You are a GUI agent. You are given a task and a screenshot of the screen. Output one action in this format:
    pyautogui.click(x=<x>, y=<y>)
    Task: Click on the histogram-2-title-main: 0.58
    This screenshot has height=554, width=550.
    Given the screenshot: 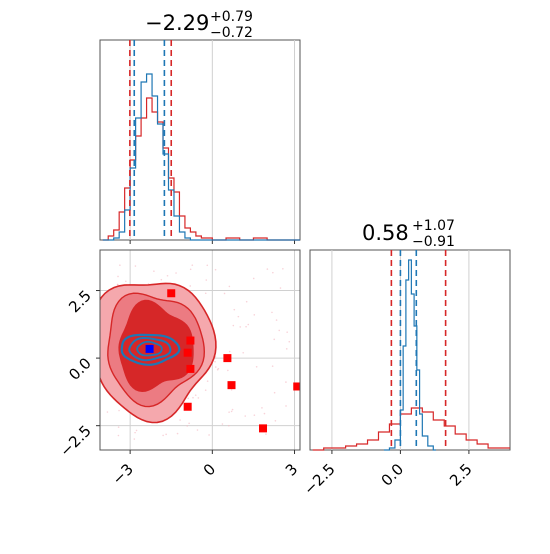 What is the action you would take?
    pyautogui.click(x=385, y=233)
    